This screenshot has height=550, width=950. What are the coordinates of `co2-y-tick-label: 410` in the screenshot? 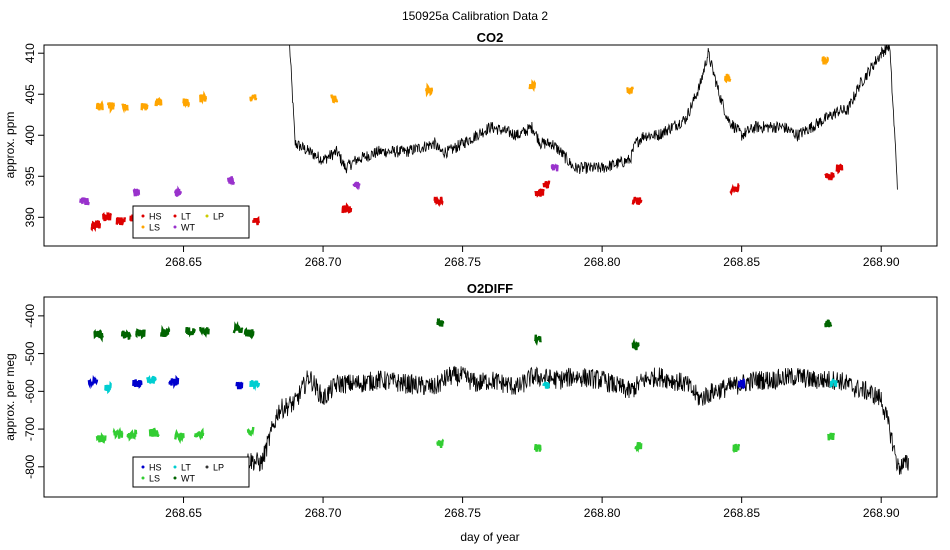 It's located at (30, 53).